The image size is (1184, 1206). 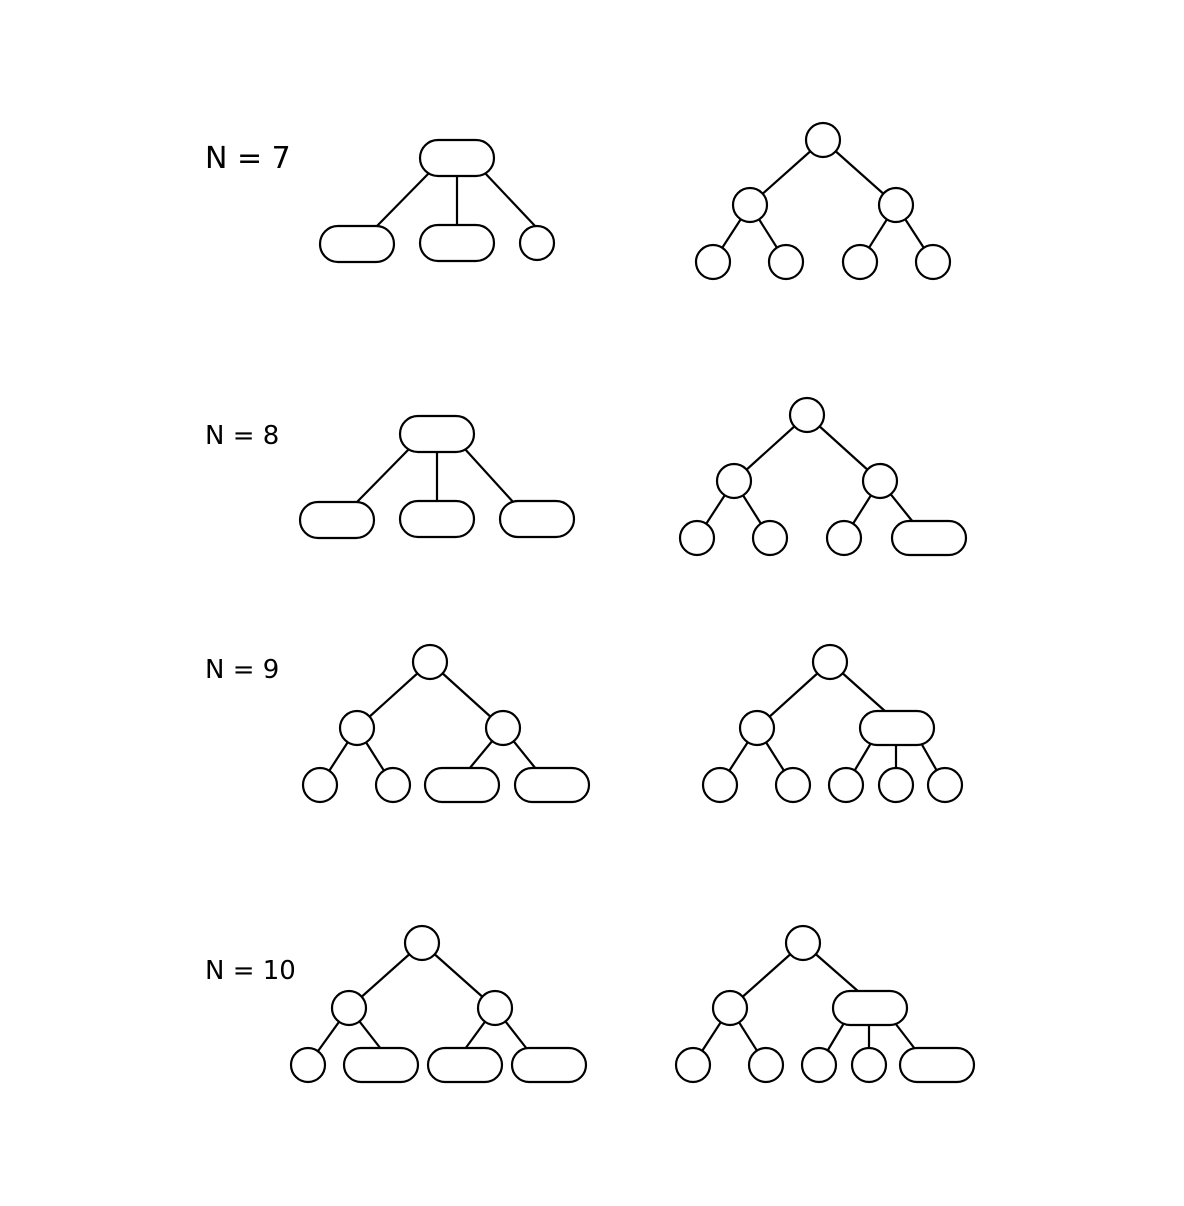 I want to click on row-label-n10: N = 10, so click(x=250, y=971).